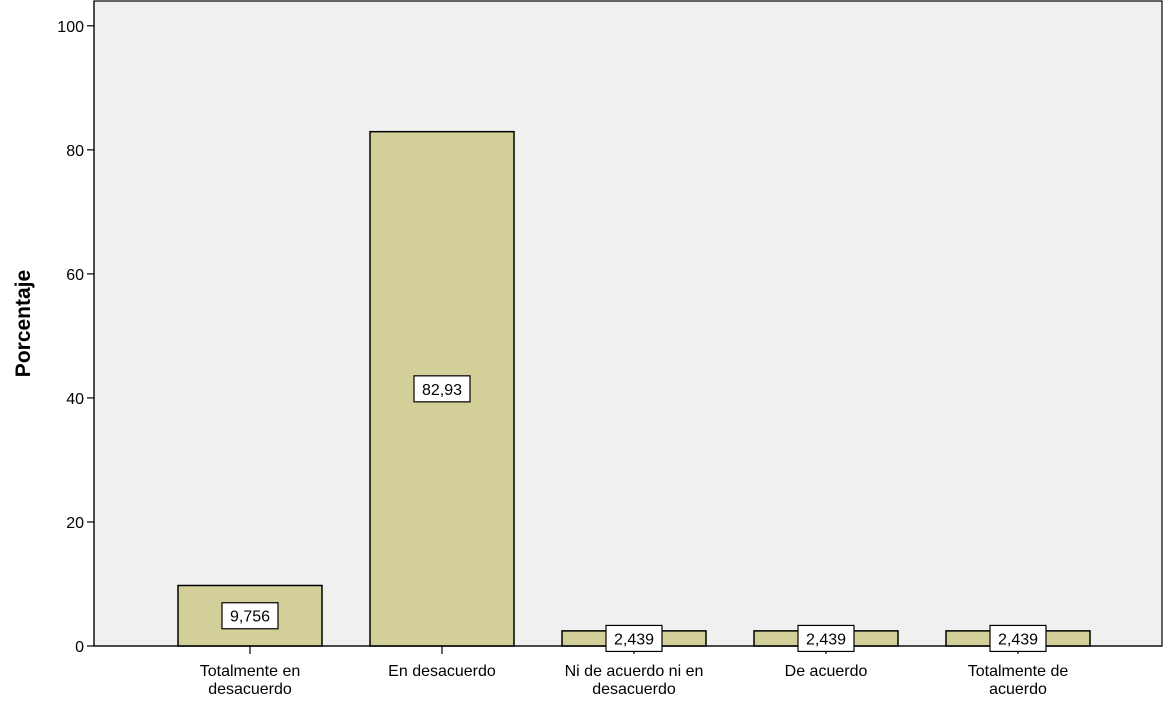  I want to click on data-label-text-3: 2,439, so click(826, 639).